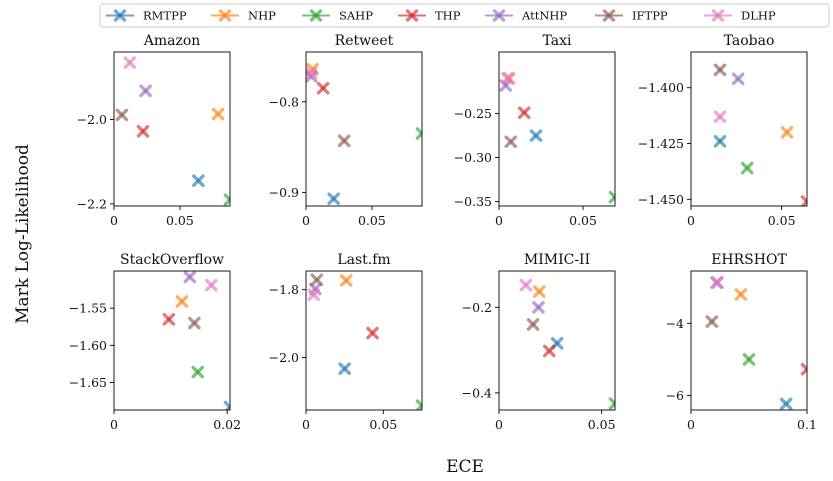 Image resolution: width=833 pixels, height=481 pixels. Describe the element at coordinates (557, 41) in the screenshot. I see `panel-title: Taxi` at that location.